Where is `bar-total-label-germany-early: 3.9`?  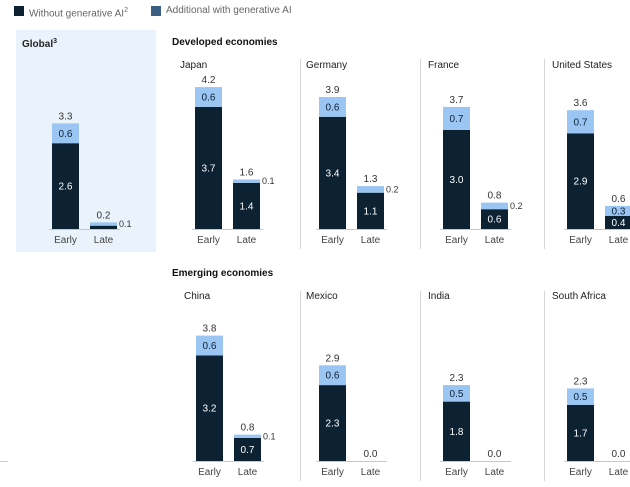 bar-total-label-germany-early: 3.9 is located at coordinates (333, 90).